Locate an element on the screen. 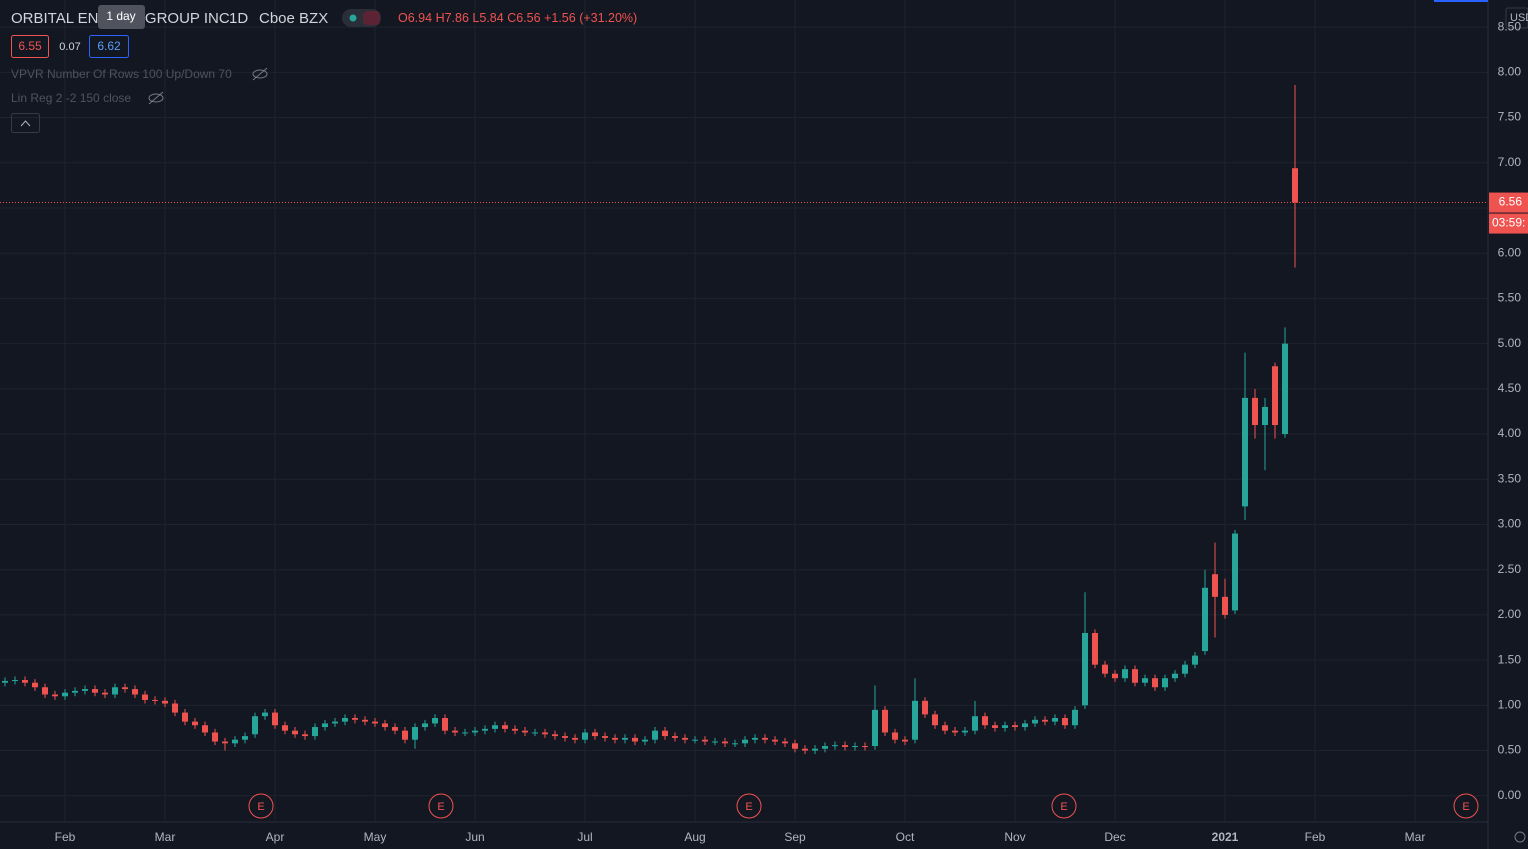 Image resolution: width=1528 pixels, height=849 pixels. collapse-button is located at coordinates (25, 123).